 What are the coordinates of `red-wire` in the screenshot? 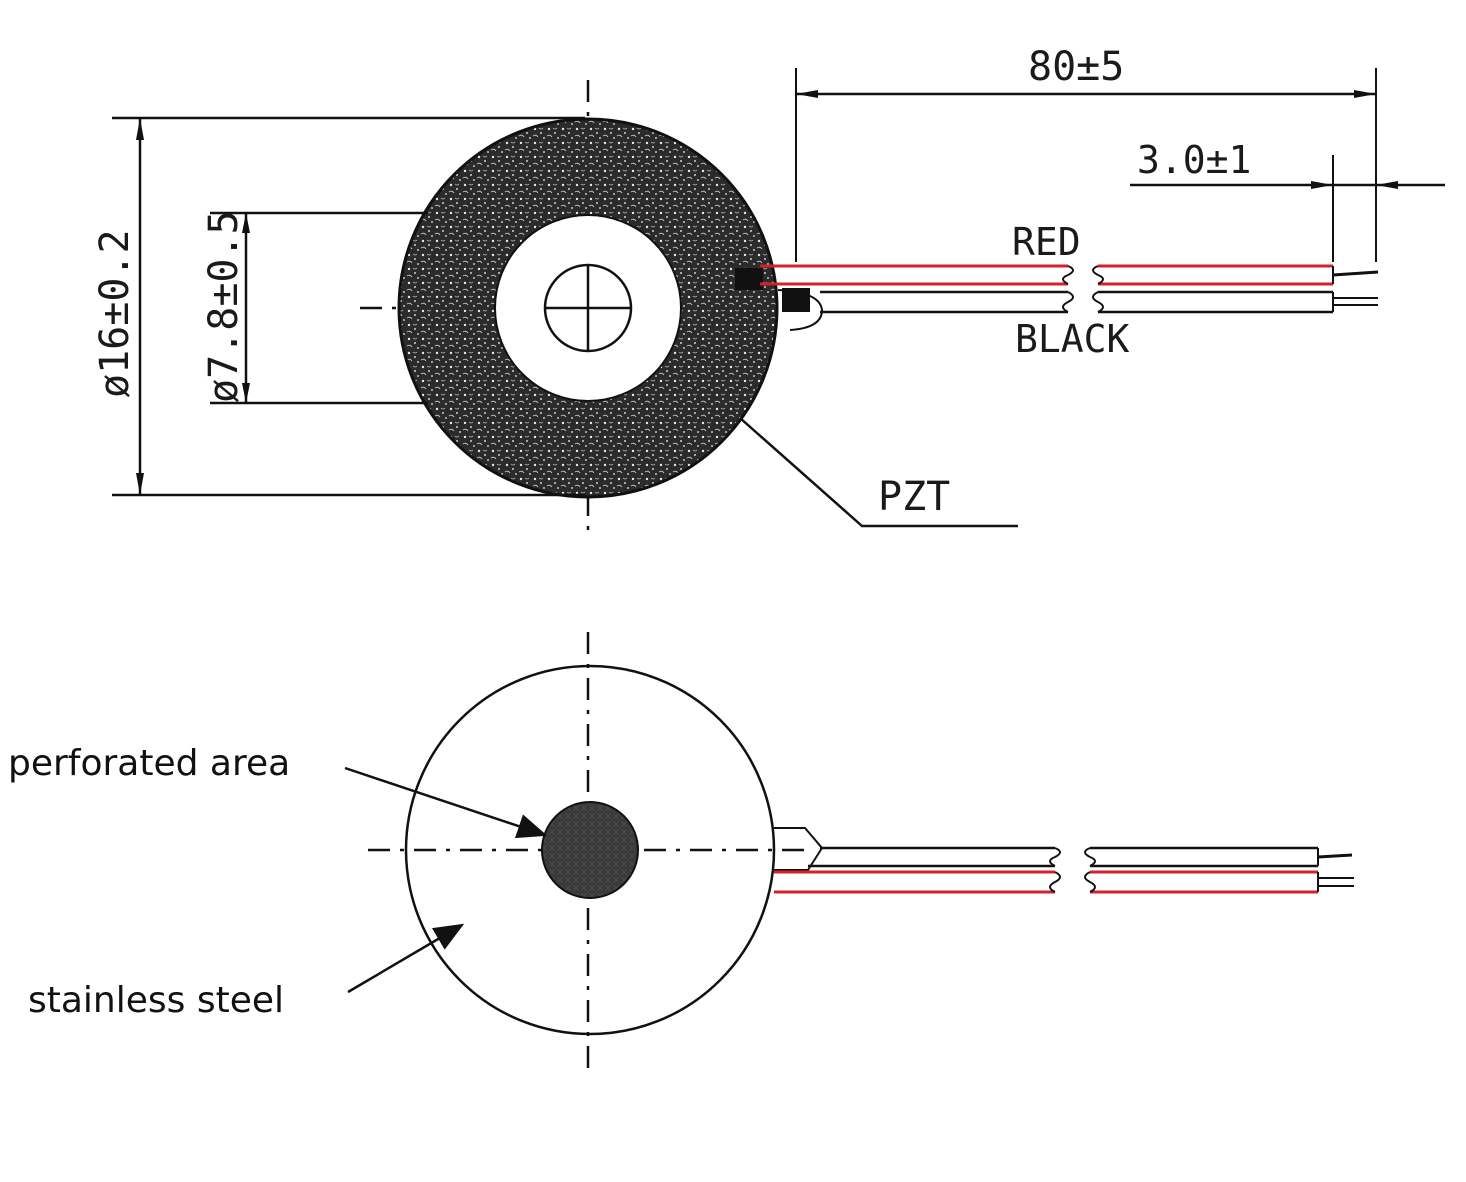 It's located at (1069, 275).